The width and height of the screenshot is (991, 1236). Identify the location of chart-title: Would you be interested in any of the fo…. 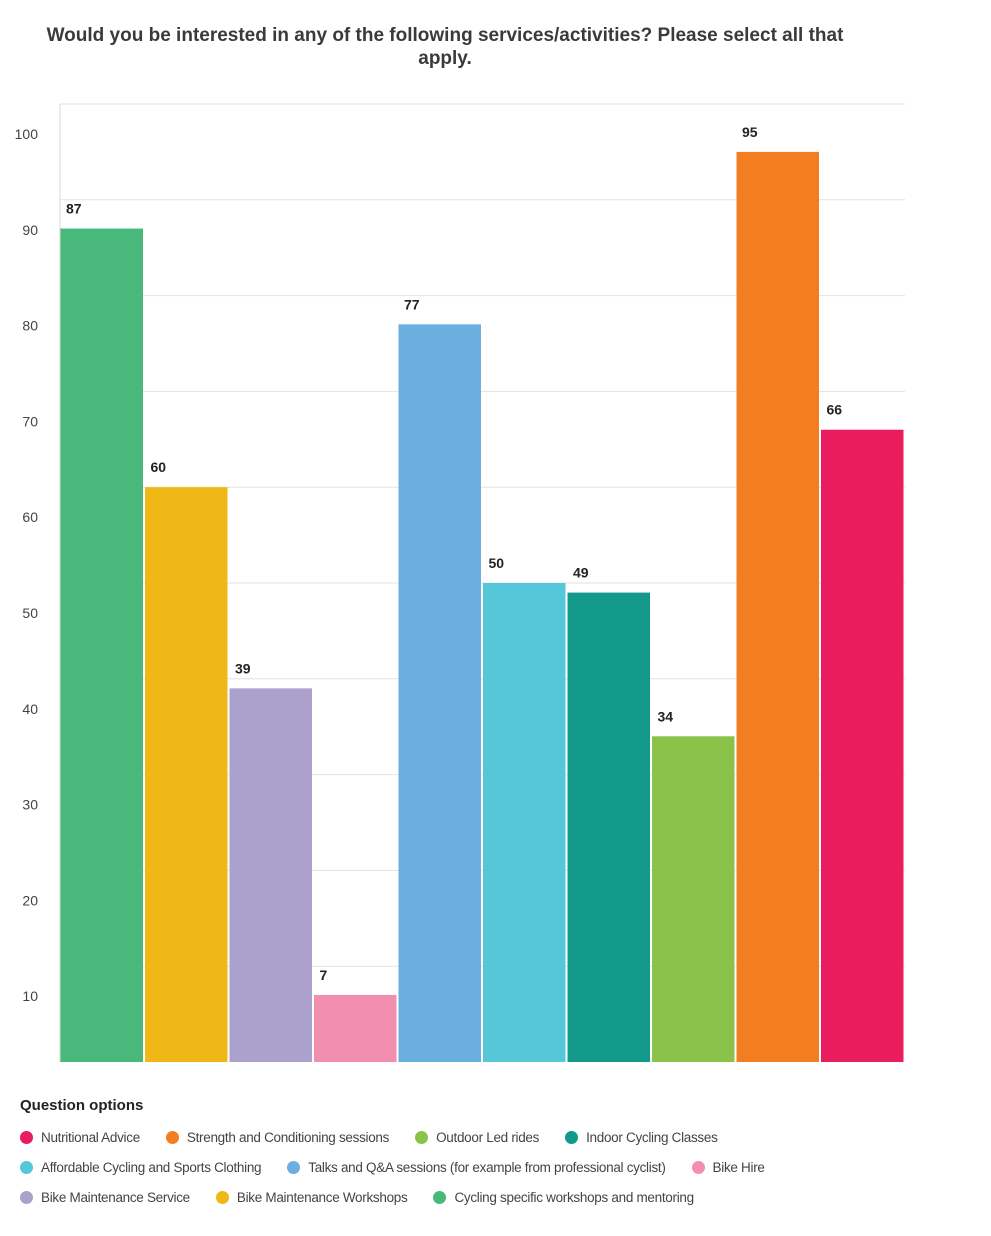
(445, 47).